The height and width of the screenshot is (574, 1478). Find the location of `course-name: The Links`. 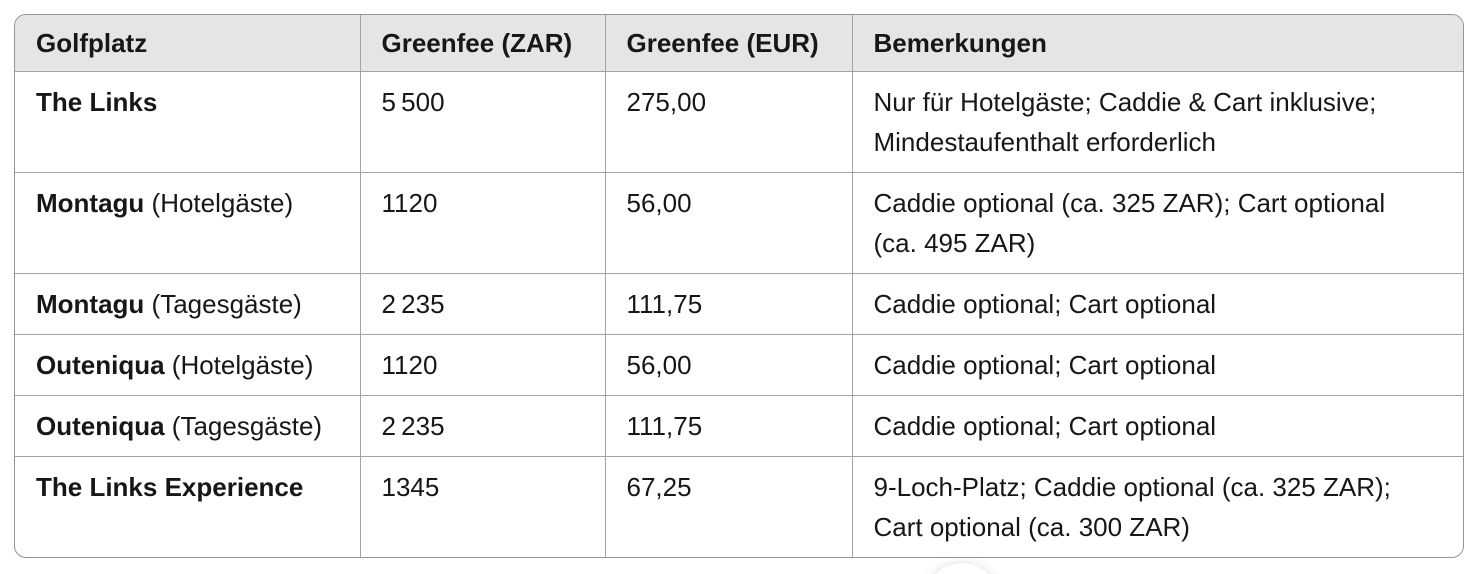

course-name: The Links is located at coordinates (97, 102).